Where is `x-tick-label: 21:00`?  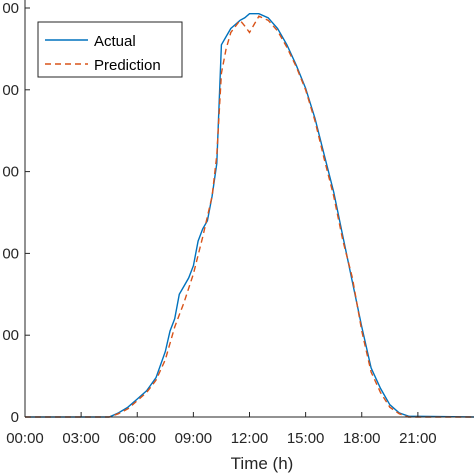
x-tick-label: 21:00 is located at coordinates (418, 438).